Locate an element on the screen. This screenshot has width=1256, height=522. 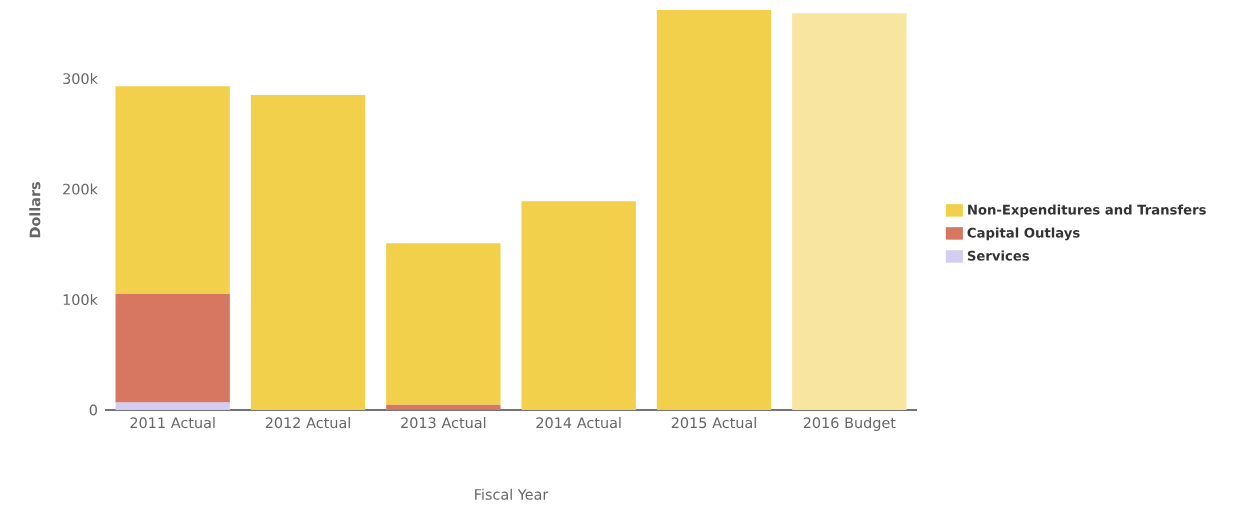
legend-label: Services is located at coordinates (998, 255).